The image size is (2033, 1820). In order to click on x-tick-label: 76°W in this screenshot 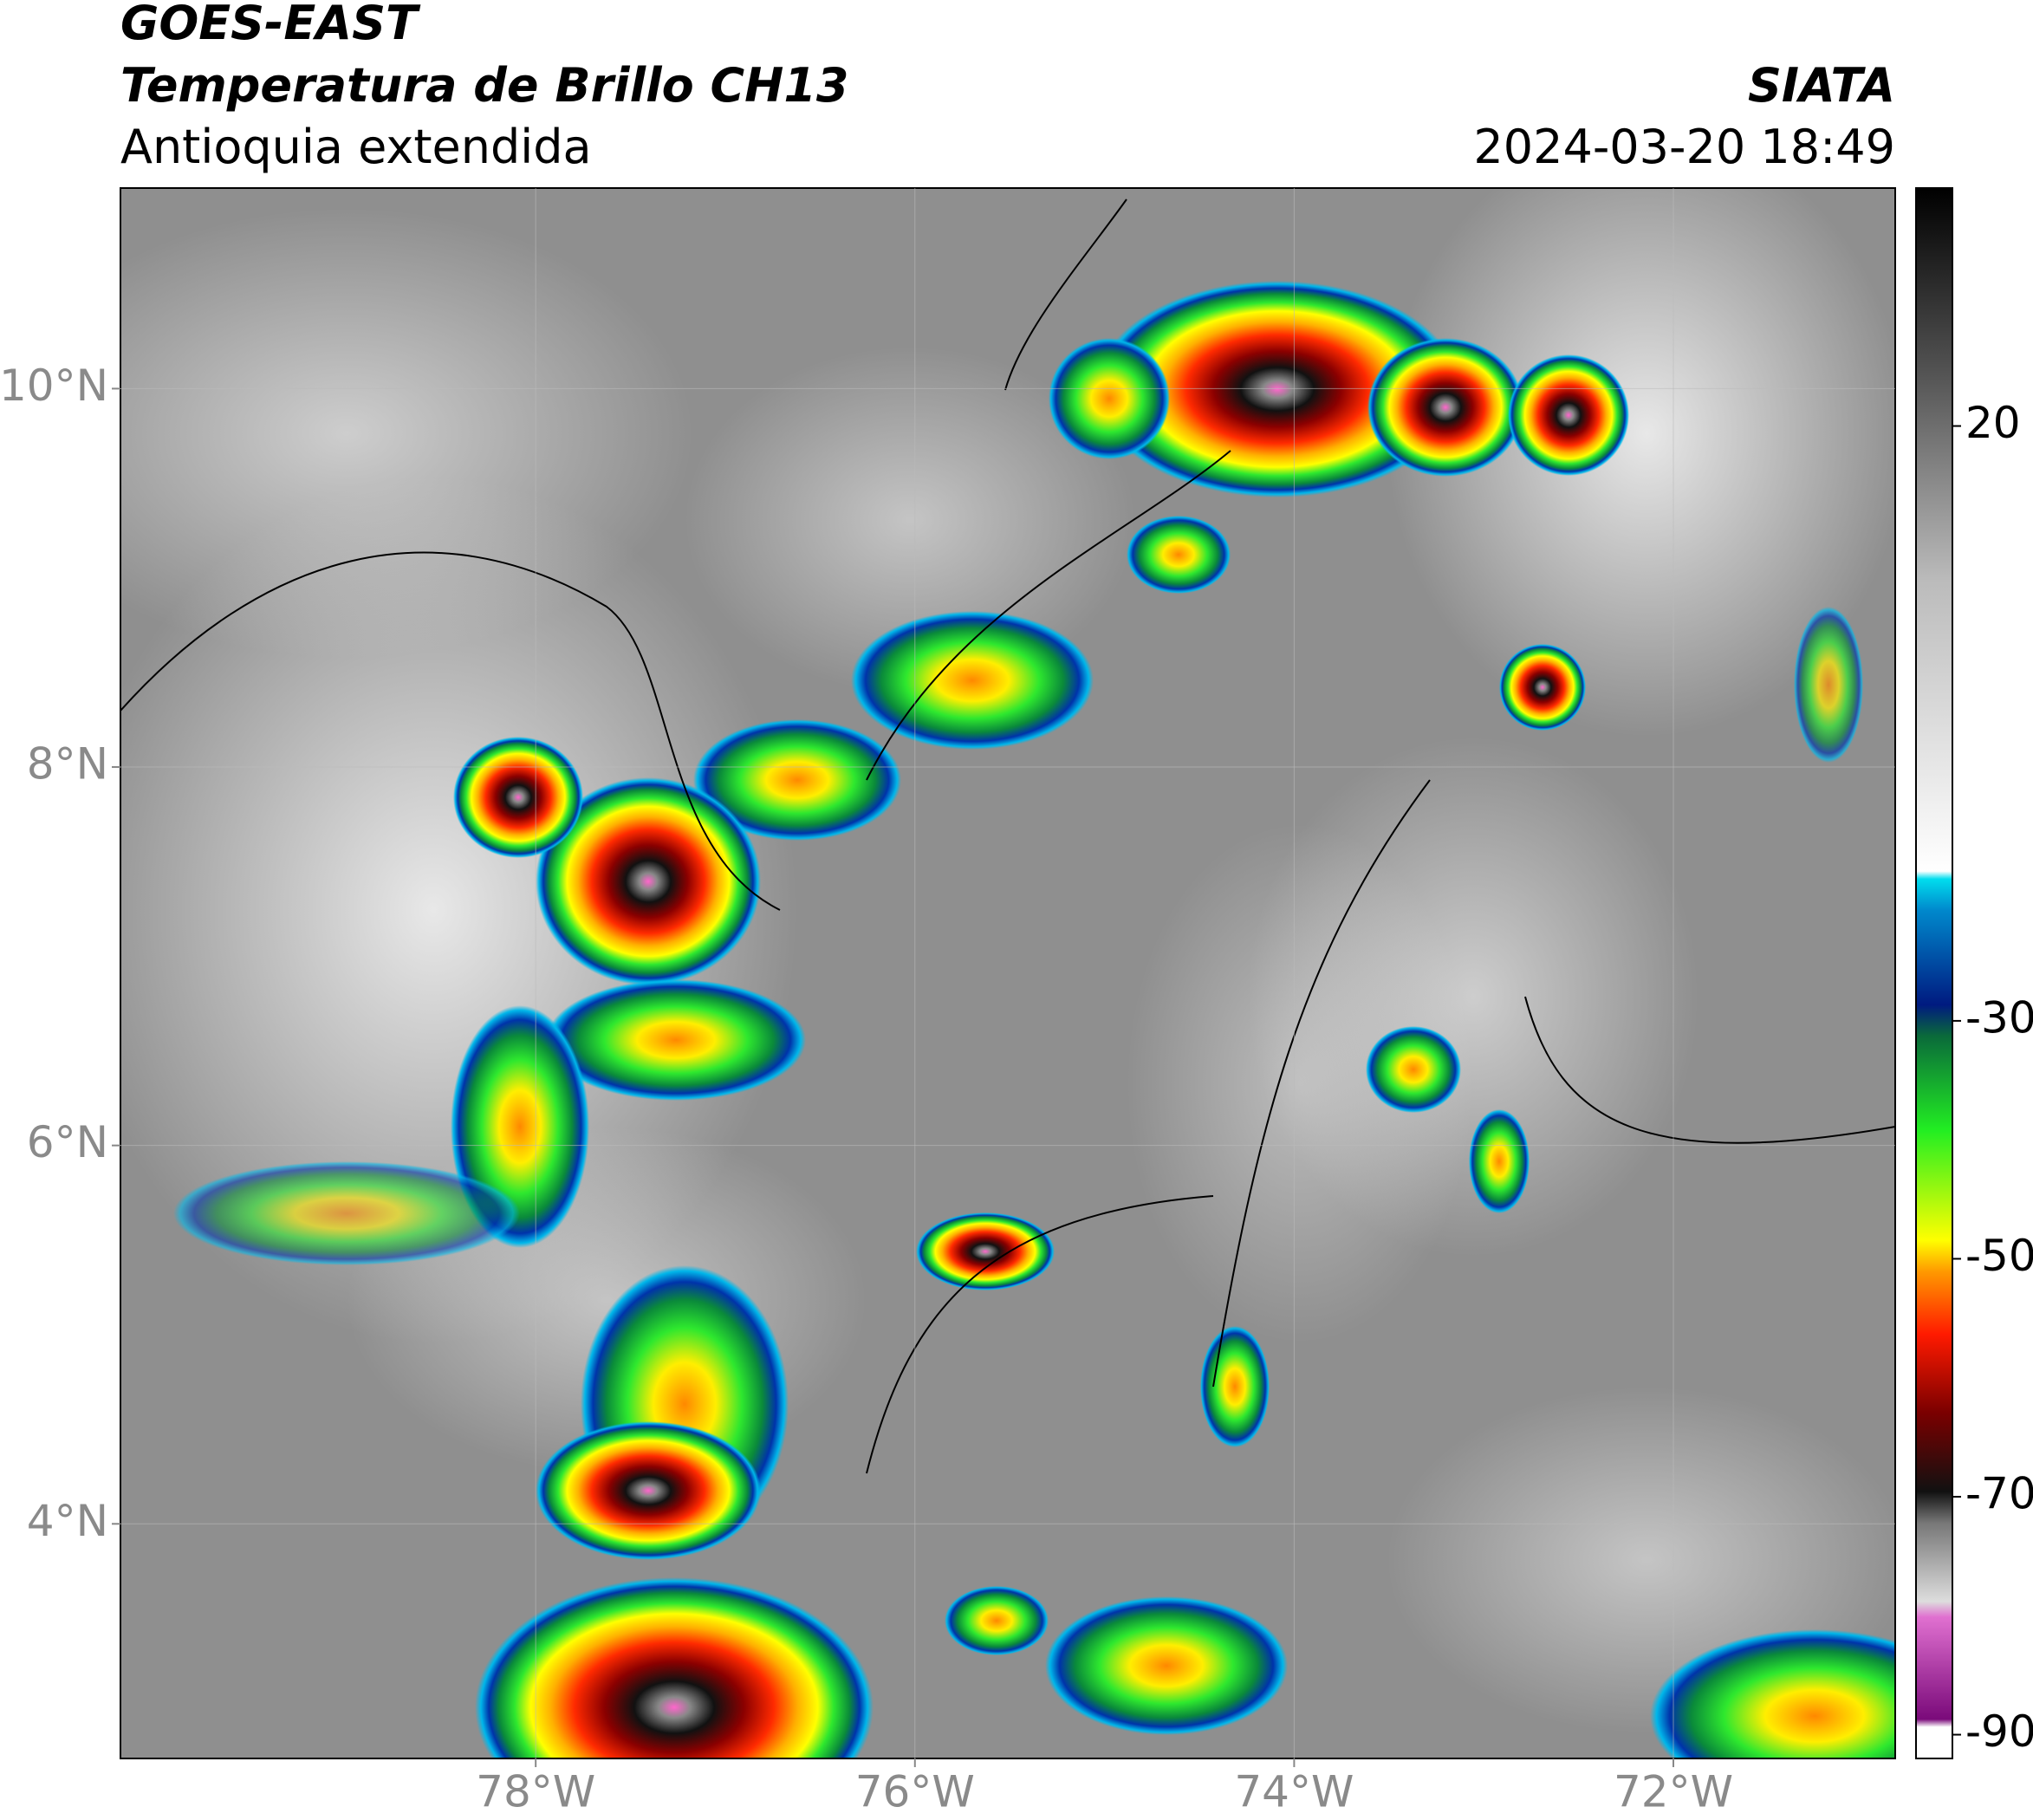, I will do `click(915, 1792)`.